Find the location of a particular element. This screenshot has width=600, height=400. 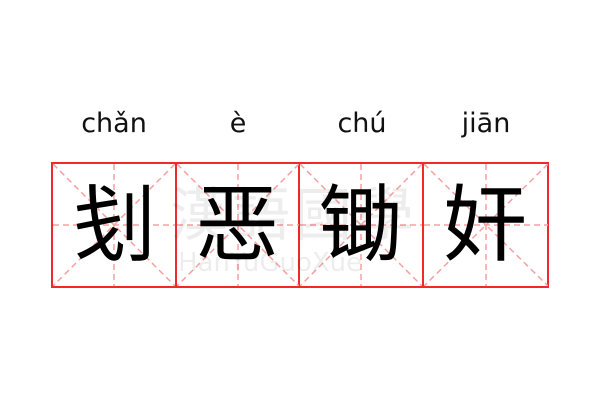

character-1: 恶 is located at coordinates (237, 225).